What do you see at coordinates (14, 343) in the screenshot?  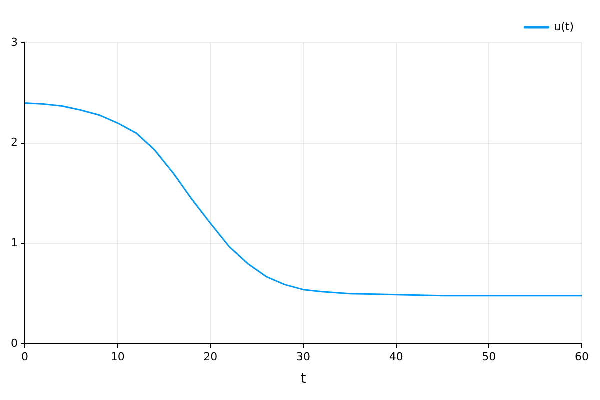 I see `y-tick-label: 0` at bounding box center [14, 343].